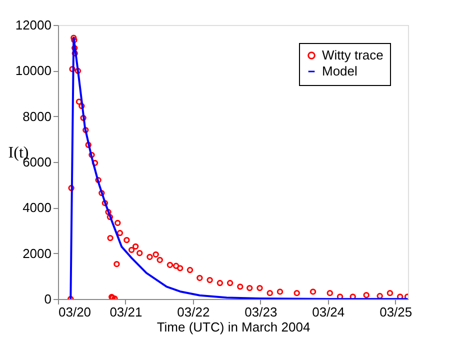 Image resolution: width=450 pixels, height=338 pixels. What do you see at coordinates (37, 116) in the screenshot?
I see `y-tick-label: 8000` at bounding box center [37, 116].